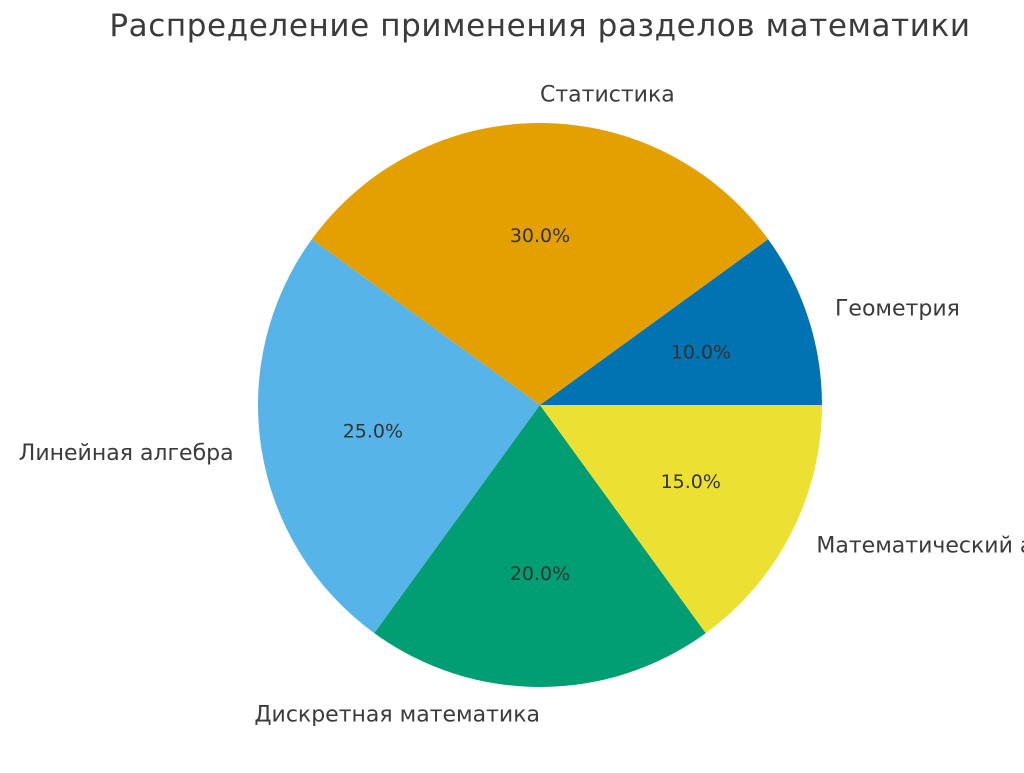  What do you see at coordinates (607, 94) in the screenshot?
I see `slice-category-label: Статистика` at bounding box center [607, 94].